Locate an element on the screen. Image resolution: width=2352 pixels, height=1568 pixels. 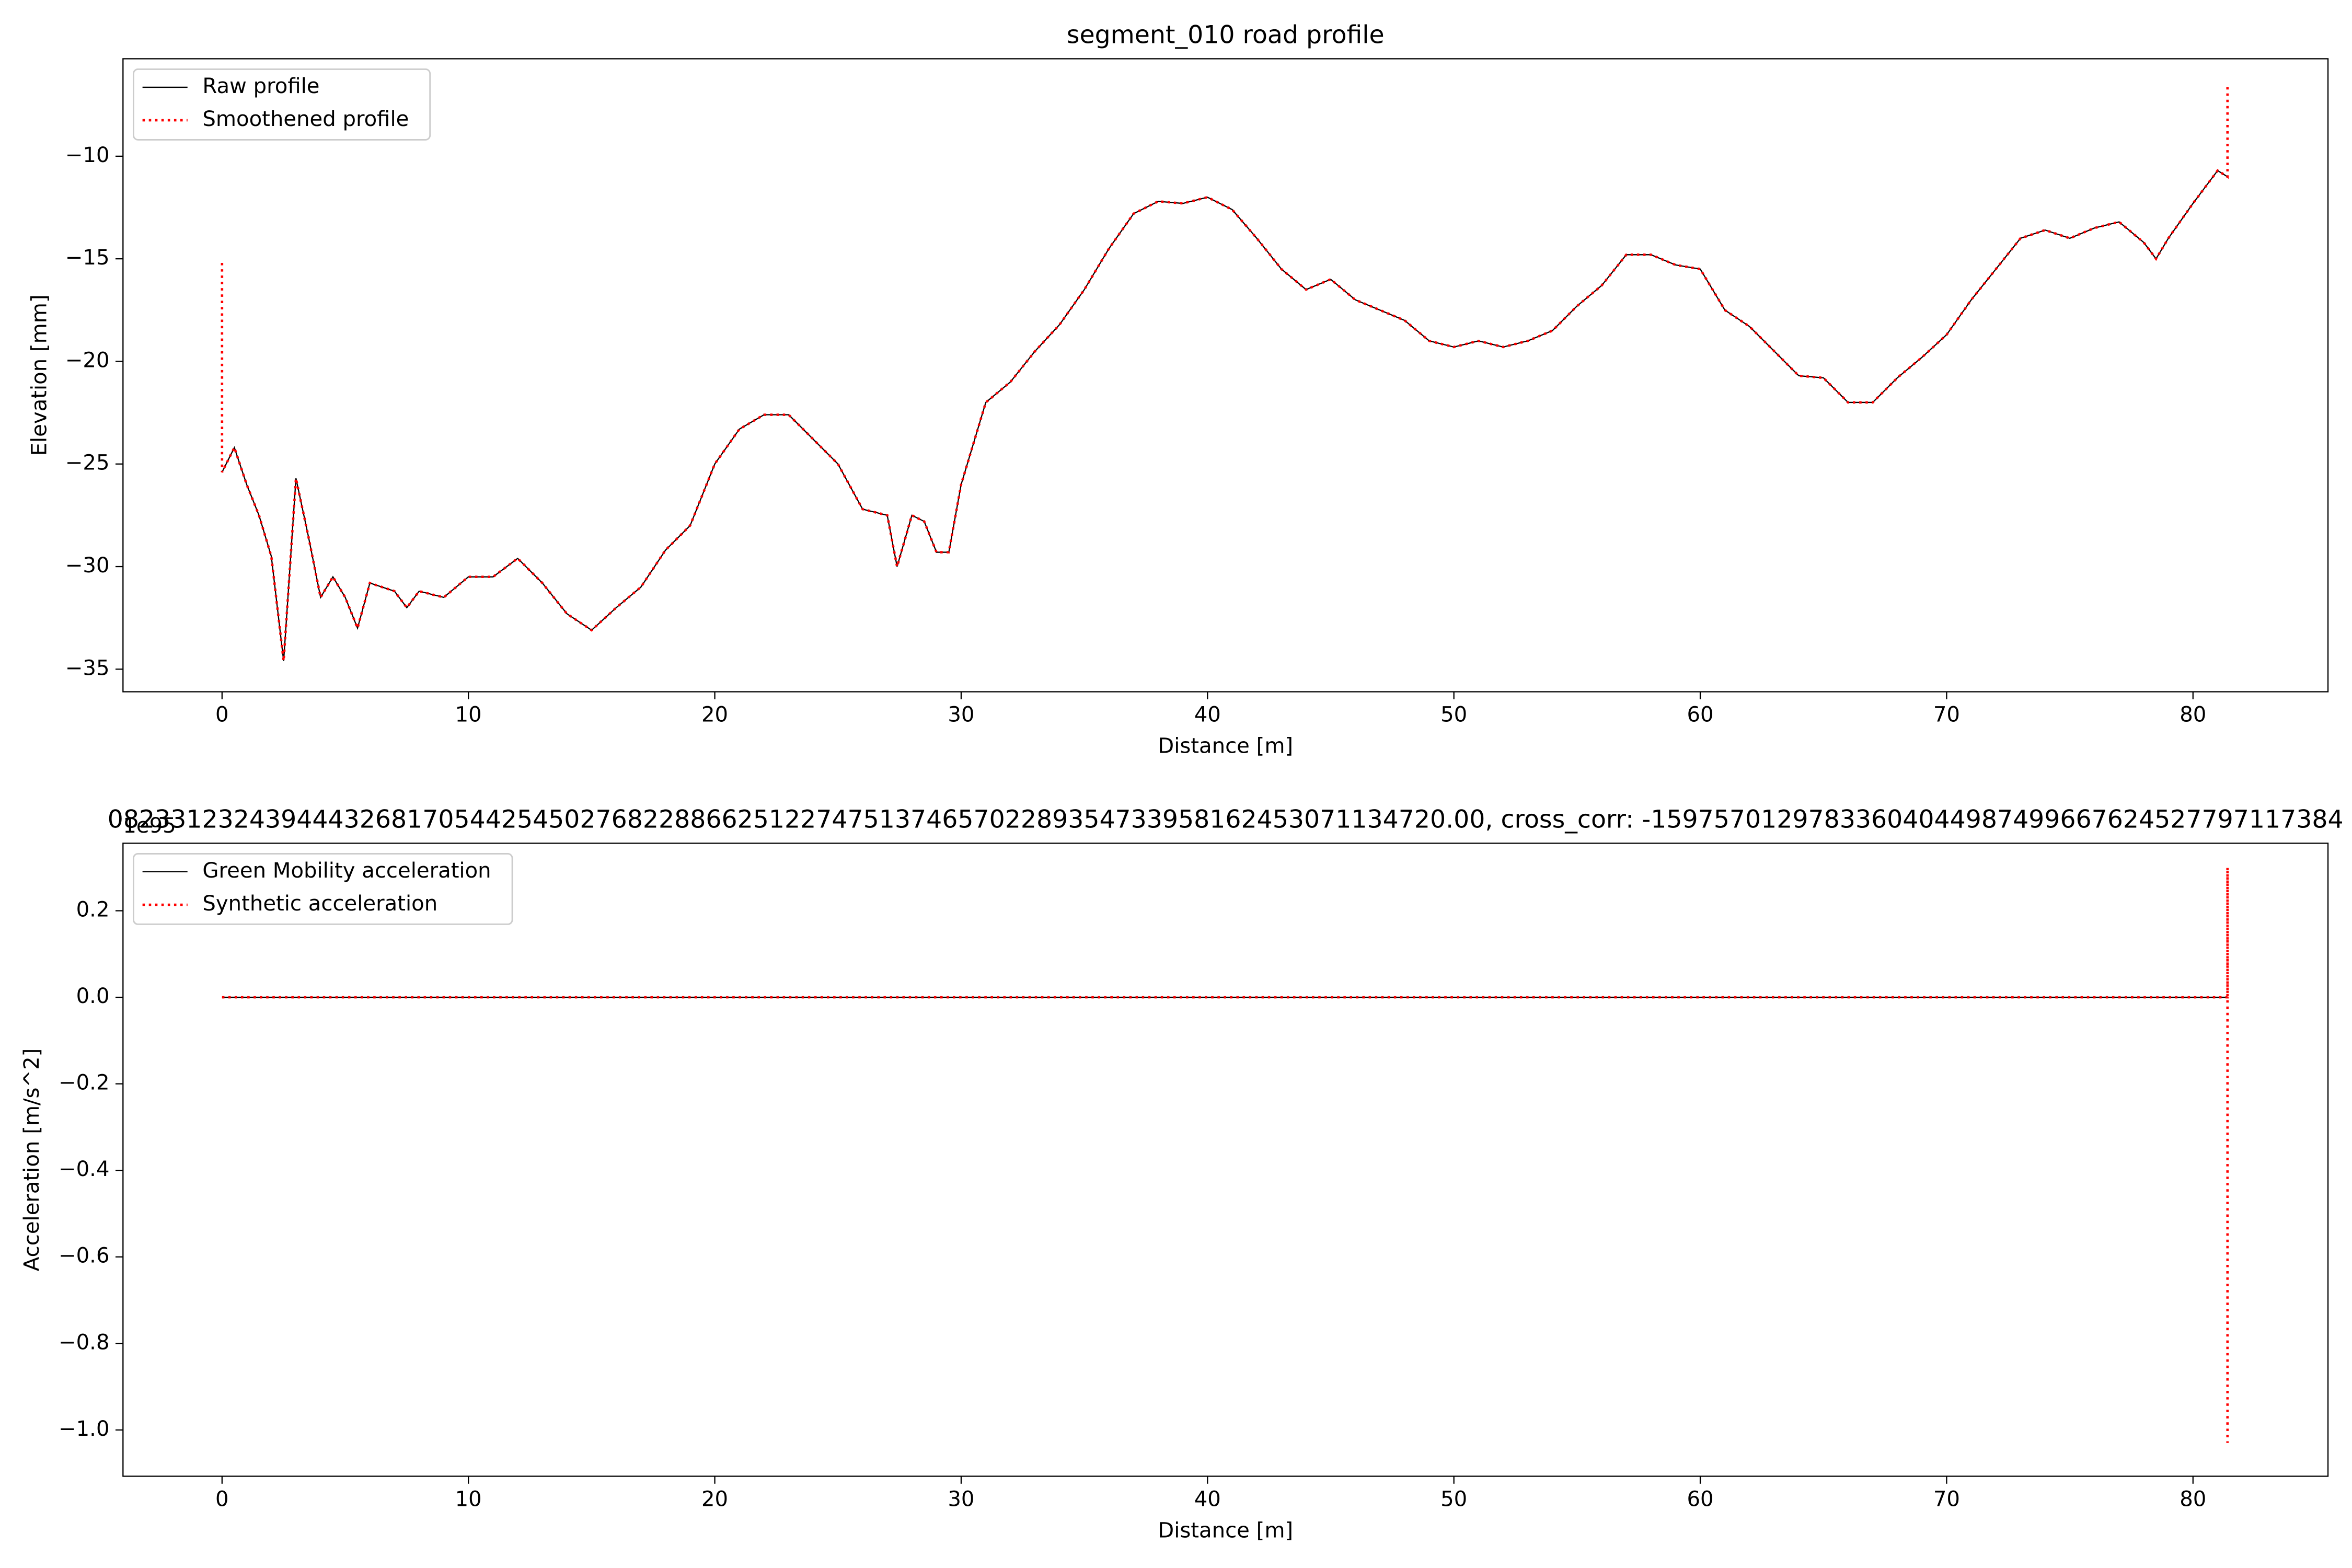
chart-title: segment_010 road profile is located at coordinates (1226, 34).